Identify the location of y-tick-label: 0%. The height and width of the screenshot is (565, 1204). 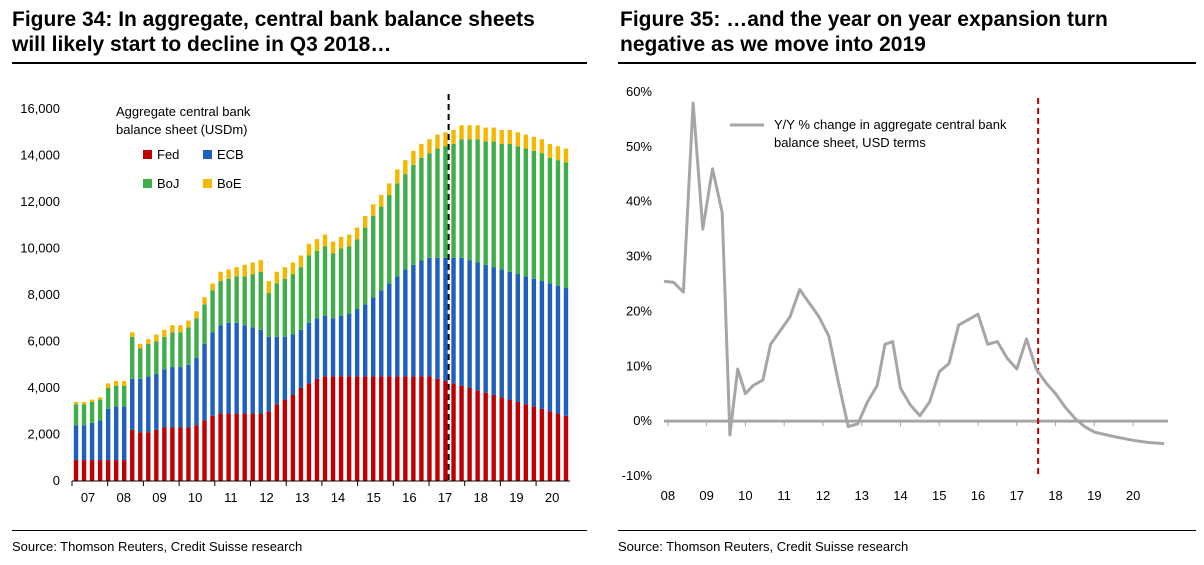
(642, 420).